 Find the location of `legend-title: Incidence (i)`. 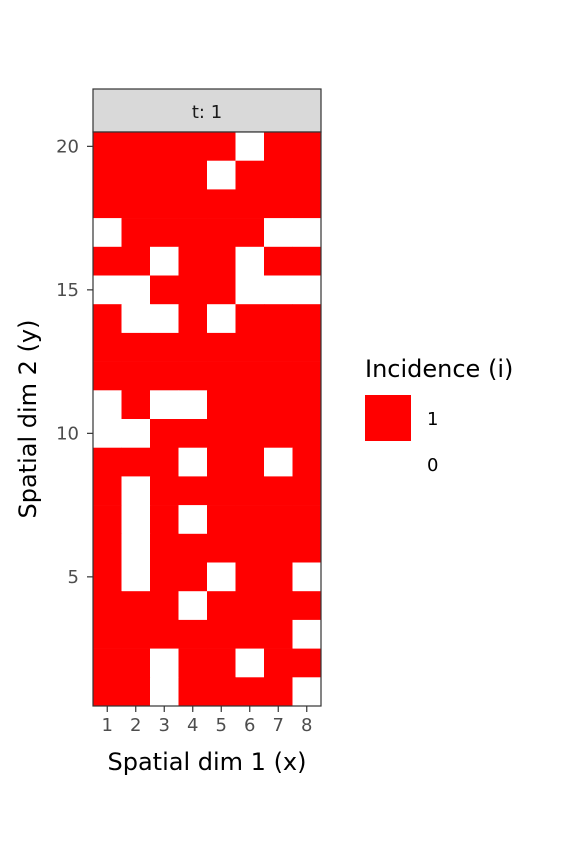

legend-title: Incidence (i) is located at coordinates (439, 369).